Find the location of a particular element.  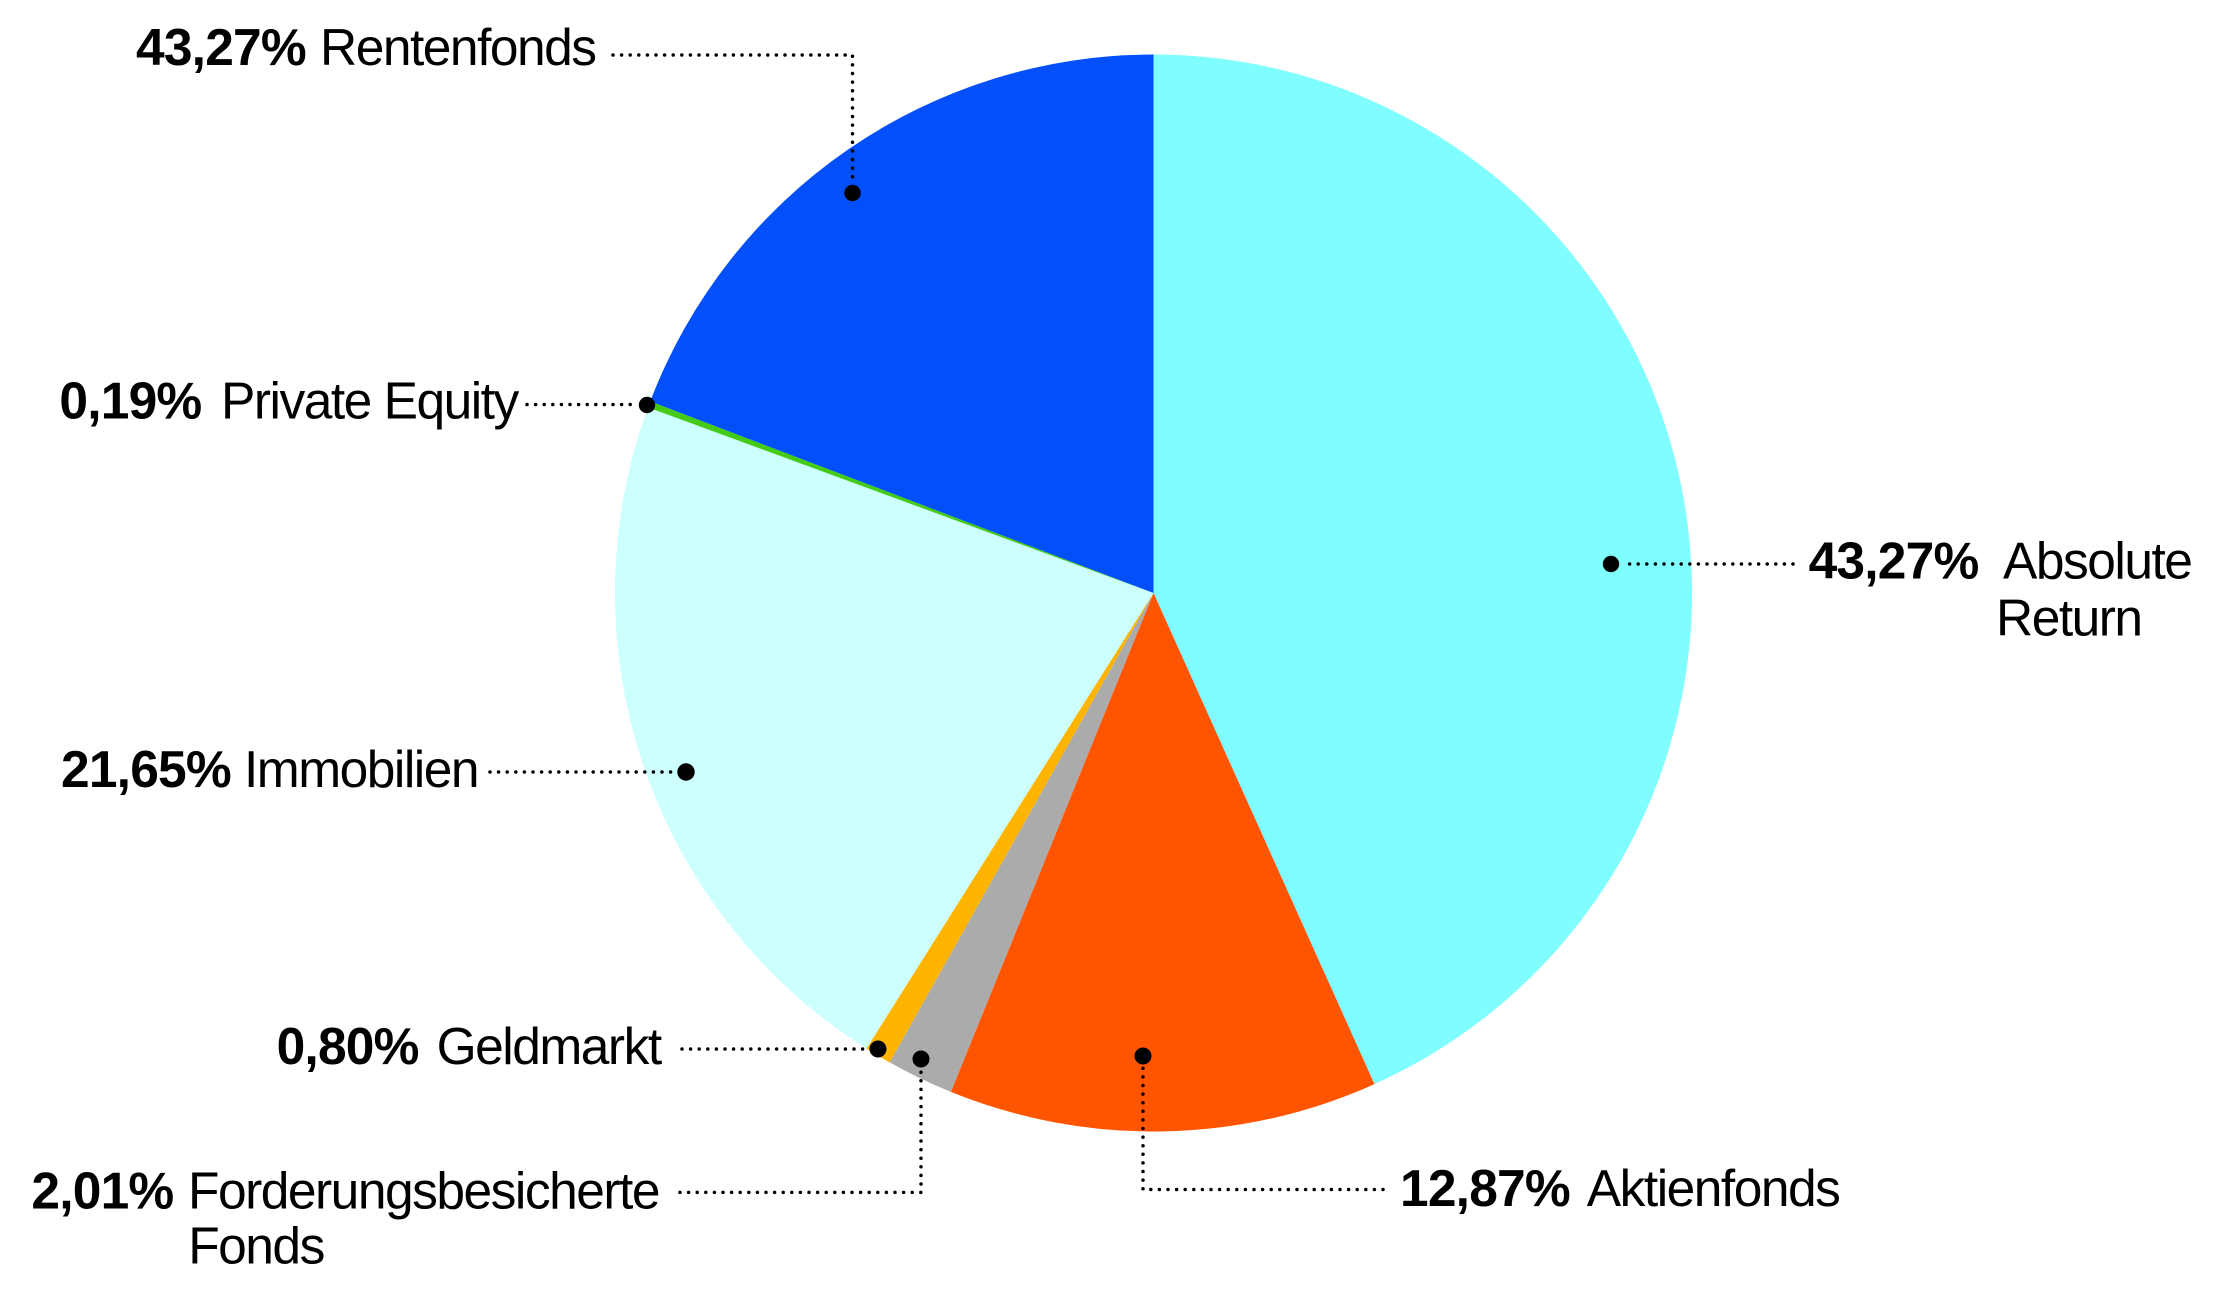

svg-text: 0,80% is located at coordinates (348, 1046).